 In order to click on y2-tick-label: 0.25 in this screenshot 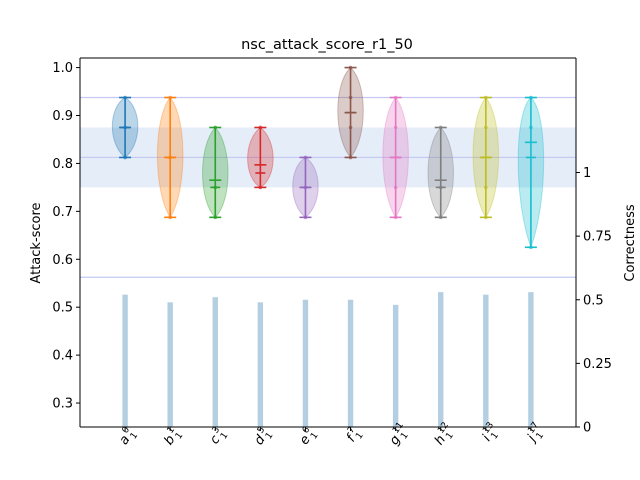, I will do `click(597, 364)`.